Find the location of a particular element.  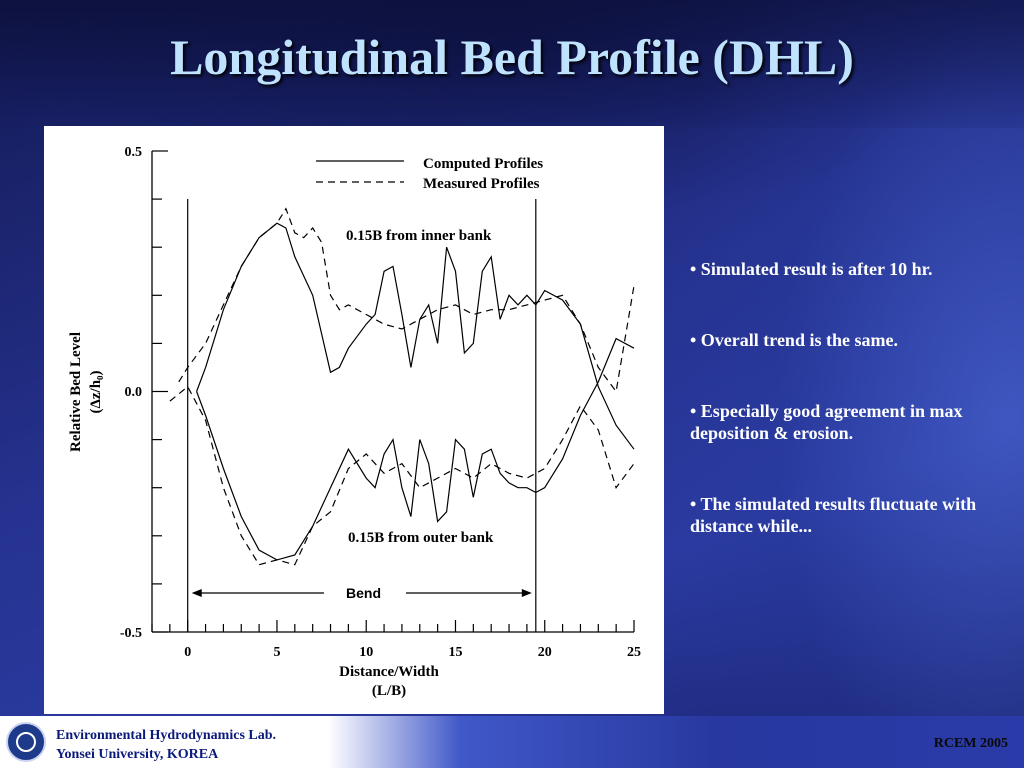

x-axis-label-line2: (L/B) is located at coordinates (389, 691).